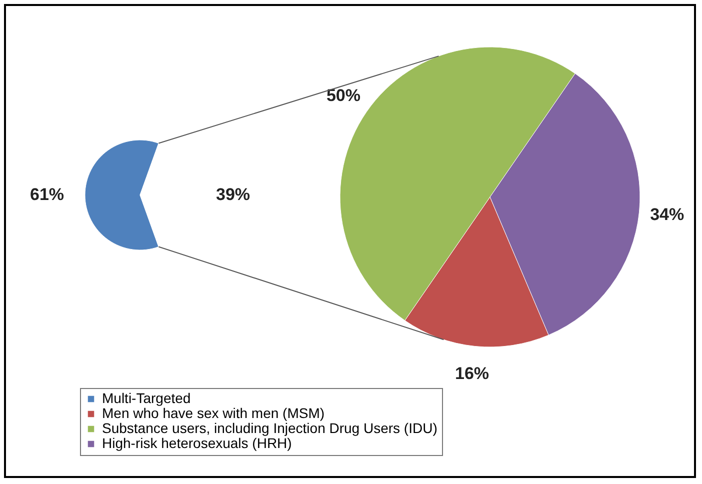 The width and height of the screenshot is (702, 484). I want to click on data-label: 34%, so click(667, 214).